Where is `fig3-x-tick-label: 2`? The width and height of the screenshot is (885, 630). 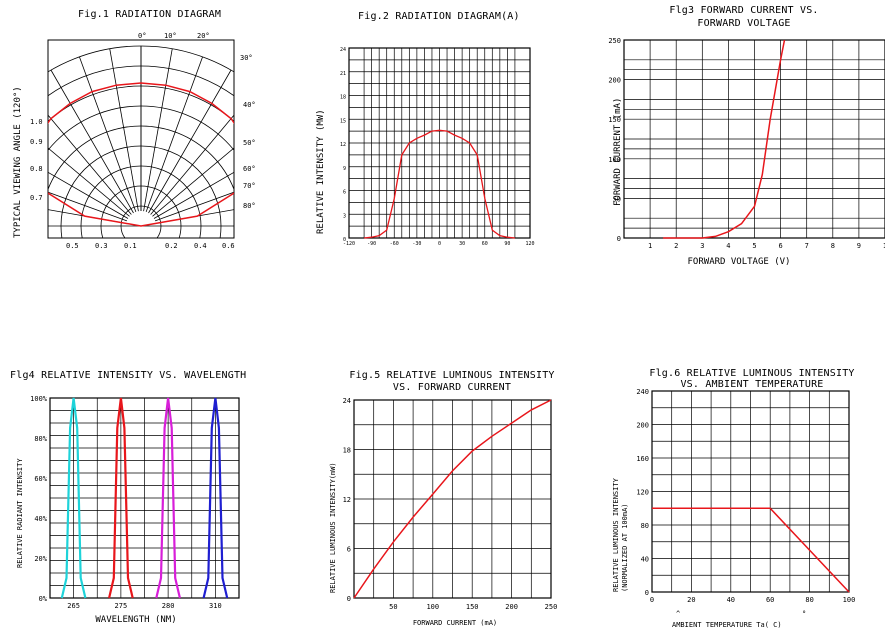 fig3-x-tick-label: 2 is located at coordinates (676, 246).